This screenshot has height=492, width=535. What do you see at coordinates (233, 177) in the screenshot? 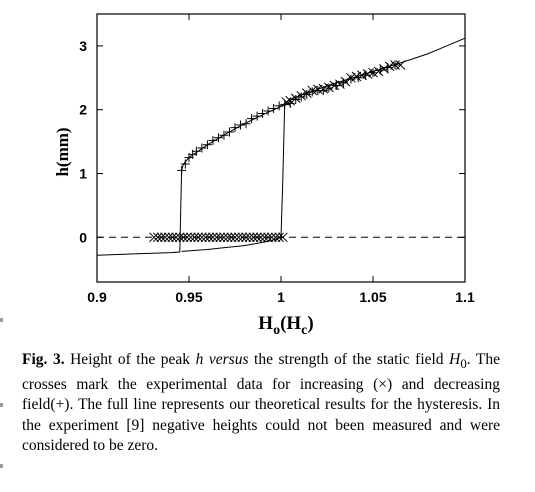
I see `theory-curve` at bounding box center [233, 177].